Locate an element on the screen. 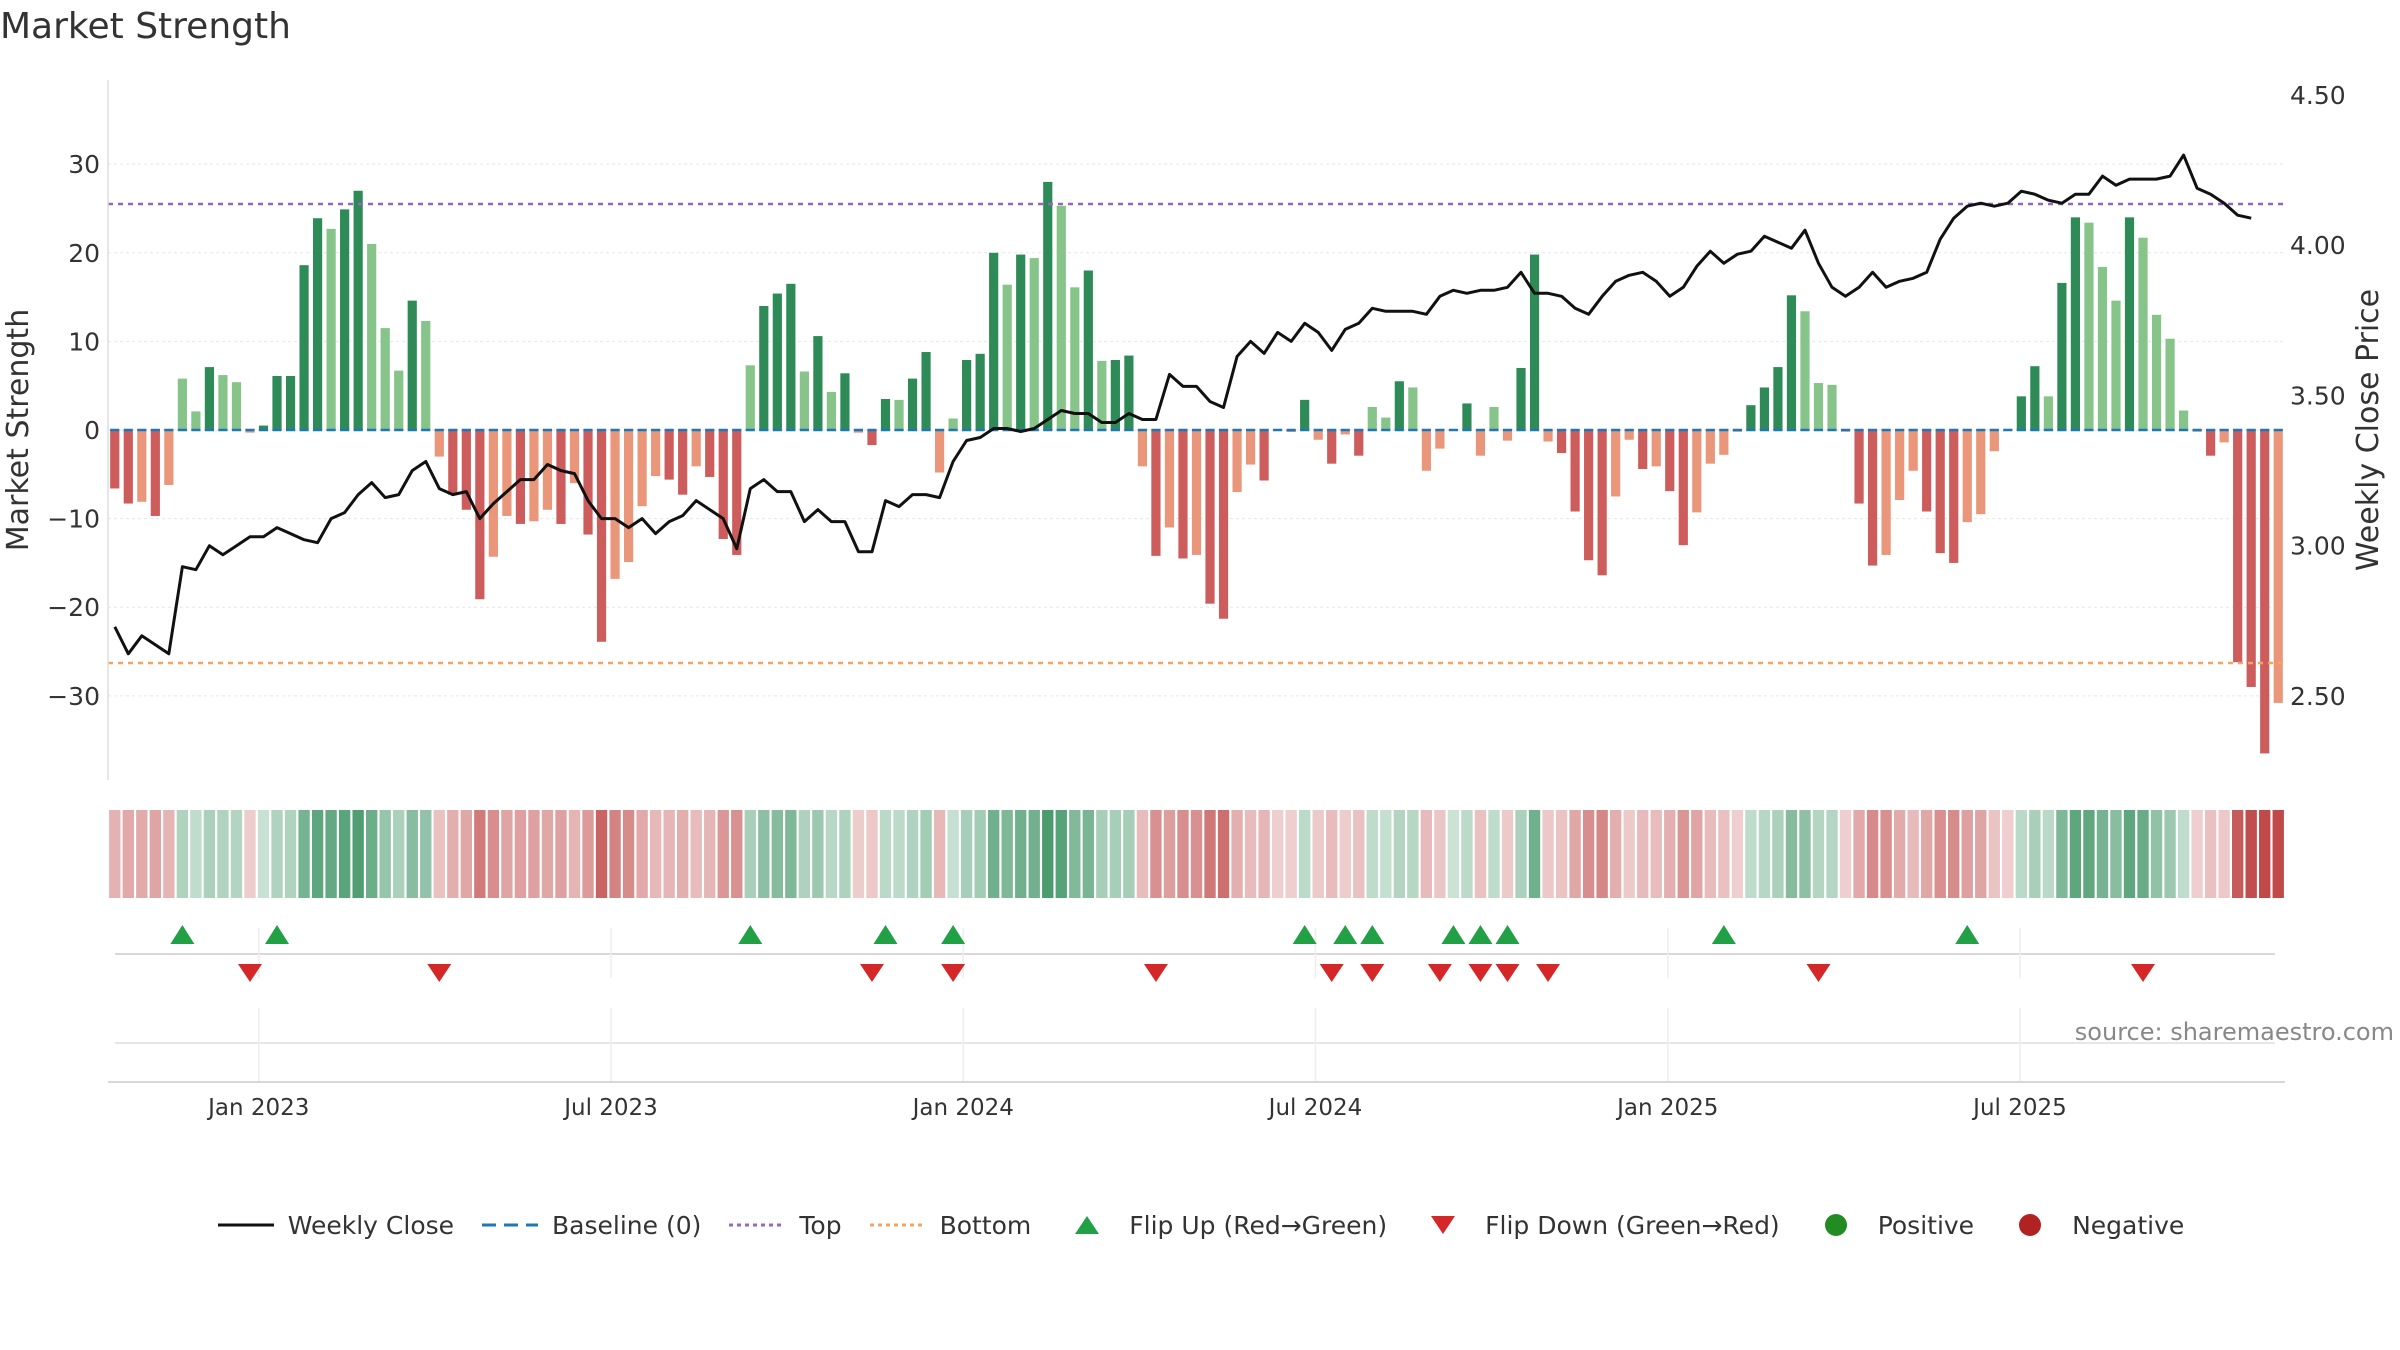 This screenshot has height=1350, width=2400. y2-tick-label: 4.00 is located at coordinates (2318, 245).